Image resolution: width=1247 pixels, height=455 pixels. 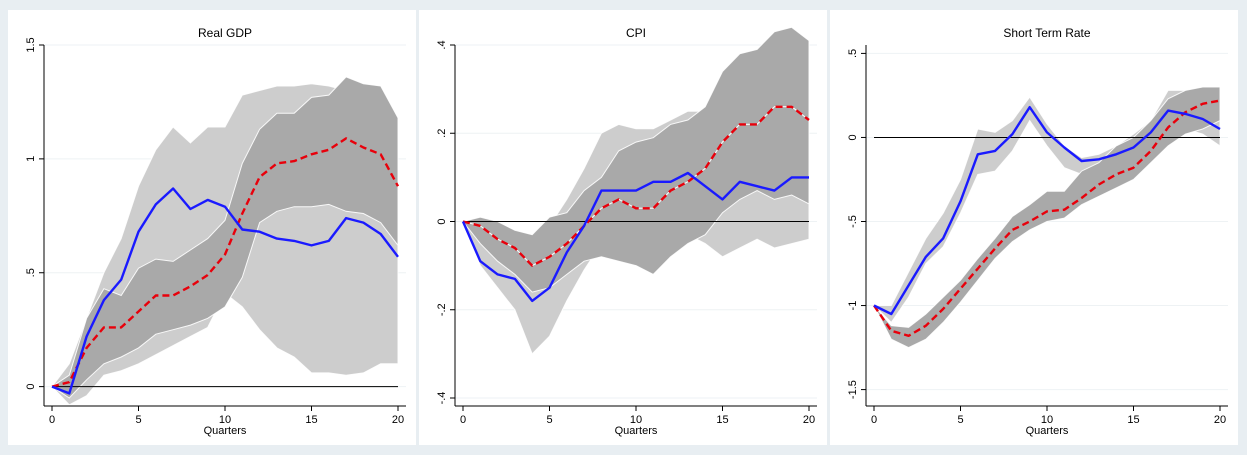 What do you see at coordinates (442, 133) in the screenshot?
I see `y-tick-label: .2` at bounding box center [442, 133].